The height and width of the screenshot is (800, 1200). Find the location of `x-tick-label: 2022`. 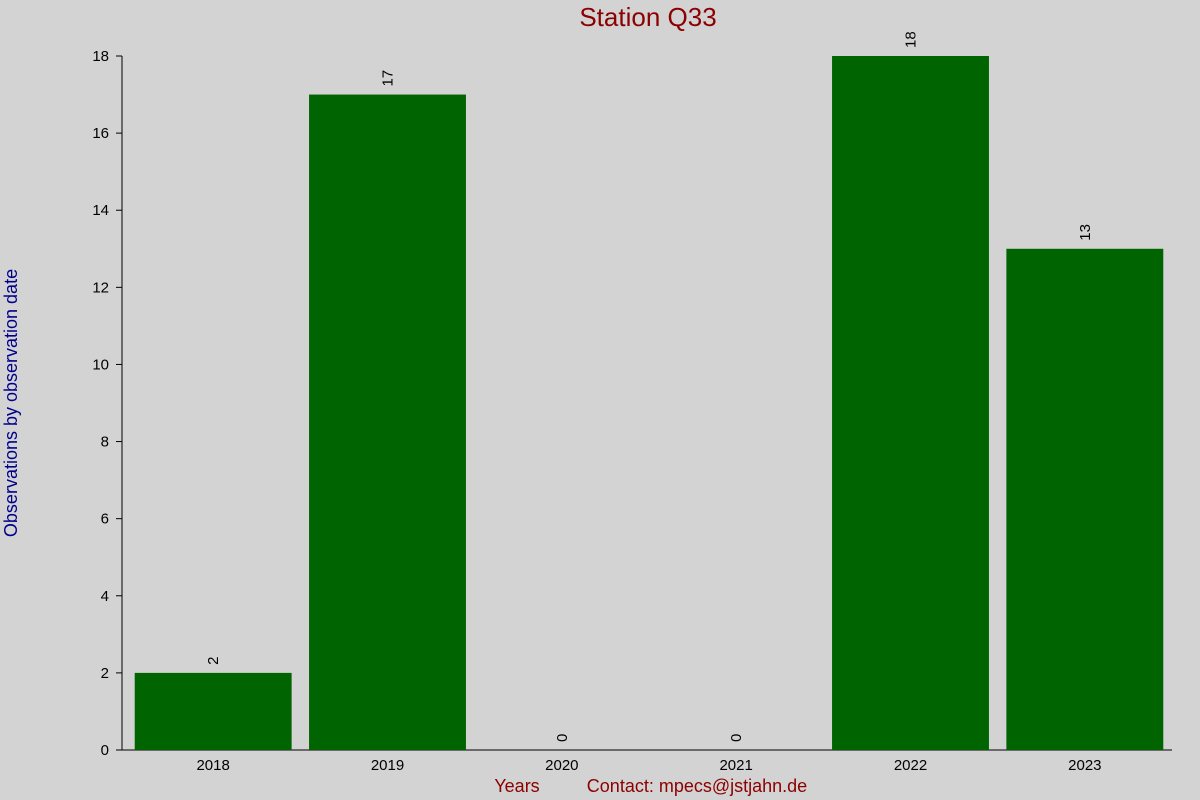

x-tick-label: 2022 is located at coordinates (910, 765).